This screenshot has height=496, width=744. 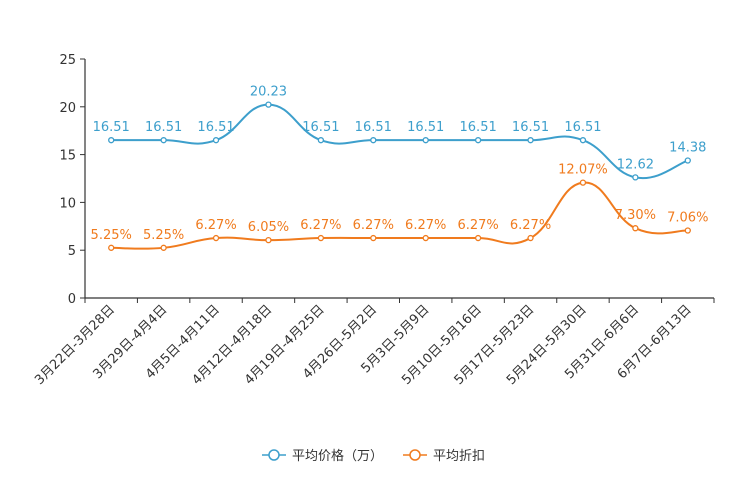 What do you see at coordinates (687, 218) in the screenshot?
I see `data-label: 7.06%` at bounding box center [687, 218].